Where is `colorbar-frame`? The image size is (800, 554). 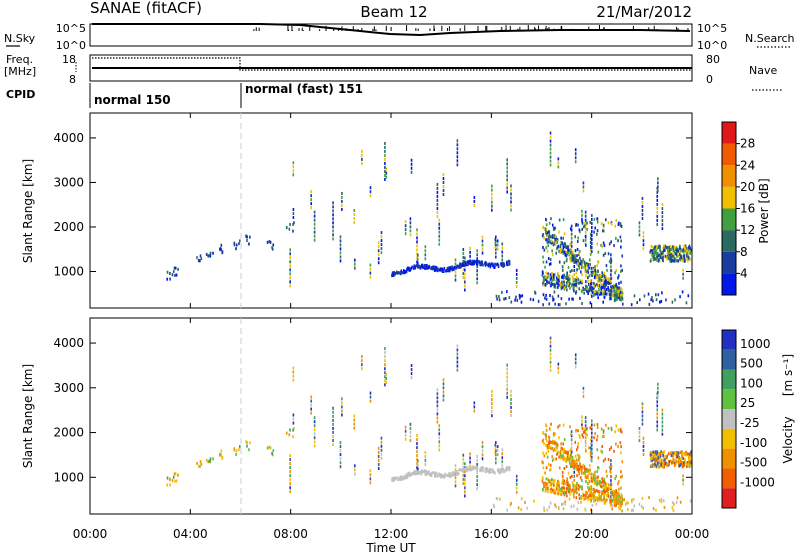
colorbar-frame is located at coordinates (729, 419).